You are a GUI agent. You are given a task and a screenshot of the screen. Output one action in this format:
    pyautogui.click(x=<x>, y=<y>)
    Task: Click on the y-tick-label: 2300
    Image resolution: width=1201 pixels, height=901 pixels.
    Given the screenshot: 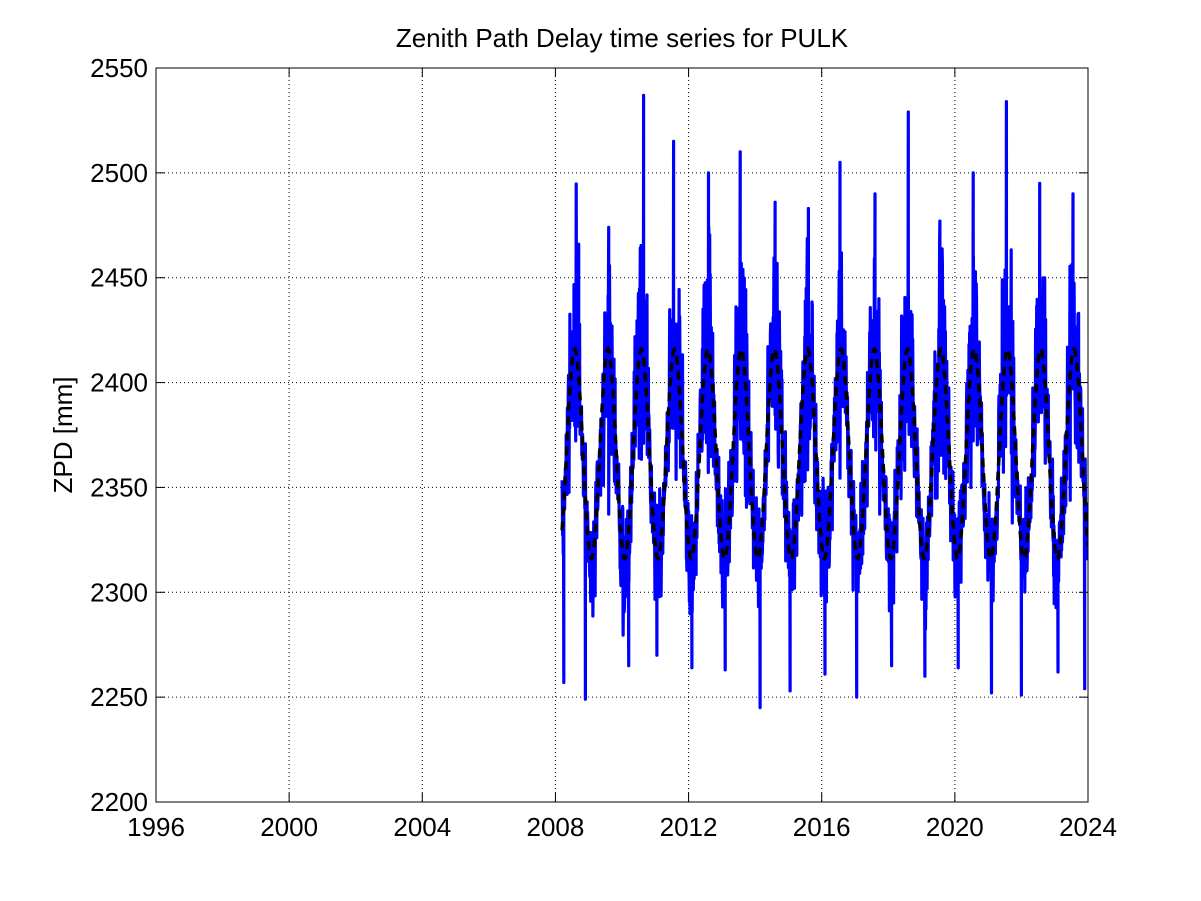 What is the action you would take?
    pyautogui.click(x=119, y=592)
    